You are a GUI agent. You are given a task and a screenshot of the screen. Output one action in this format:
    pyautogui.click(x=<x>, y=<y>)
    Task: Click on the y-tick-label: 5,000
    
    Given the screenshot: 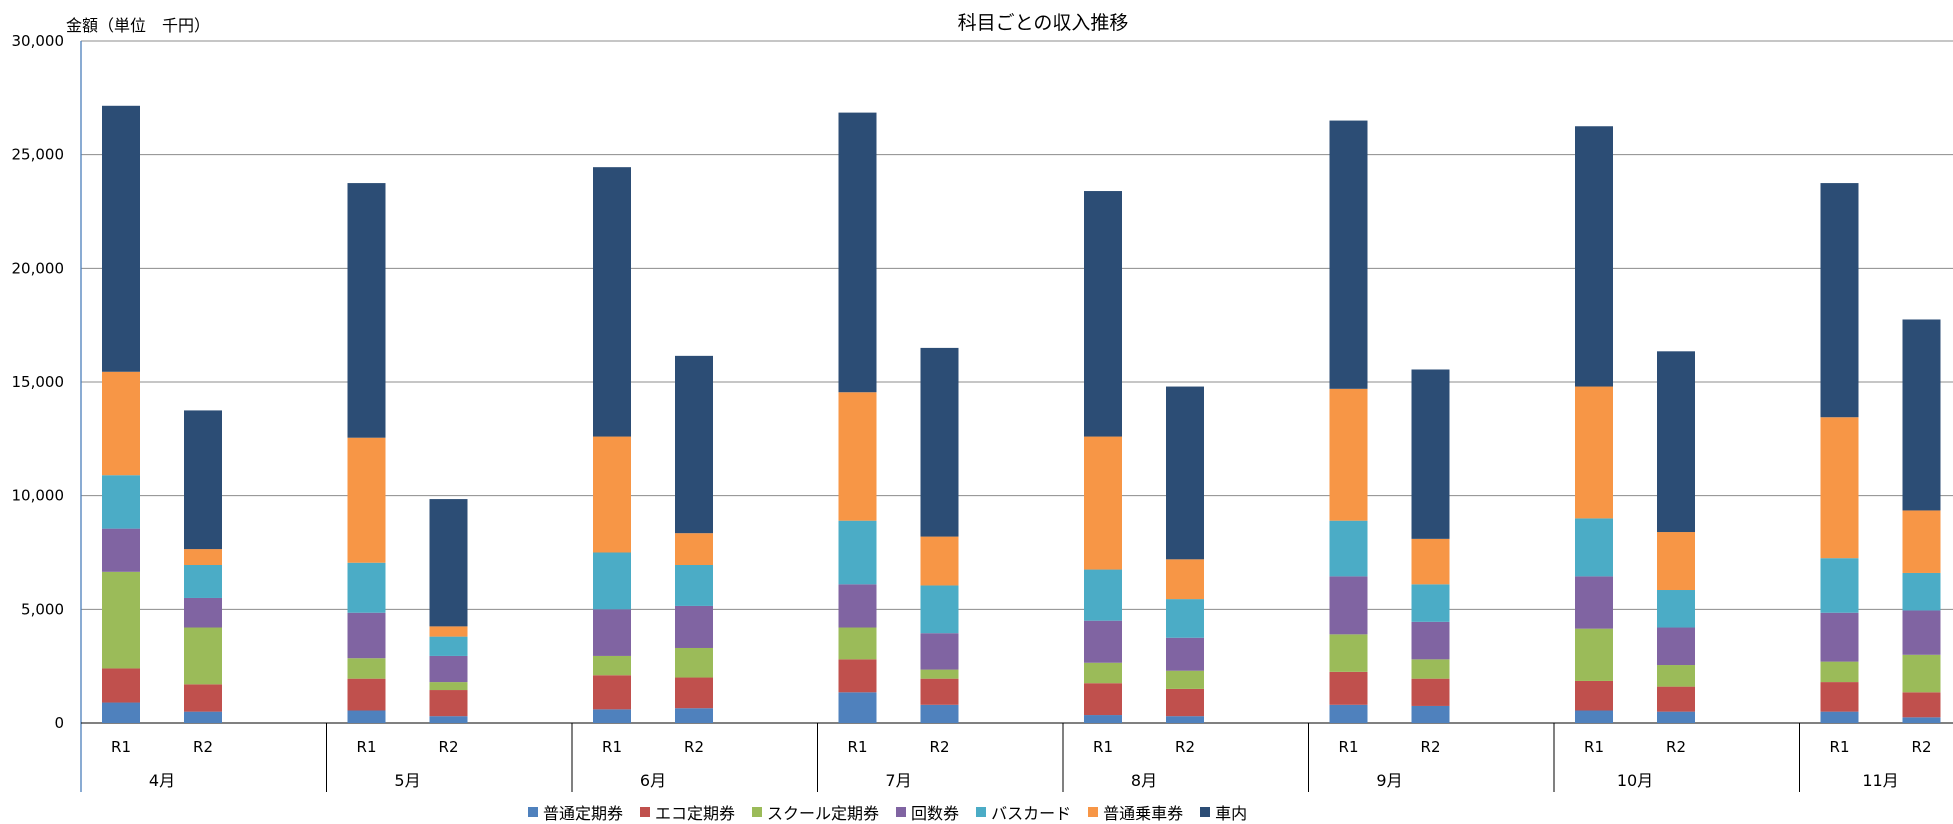 What is the action you would take?
    pyautogui.click(x=42, y=609)
    